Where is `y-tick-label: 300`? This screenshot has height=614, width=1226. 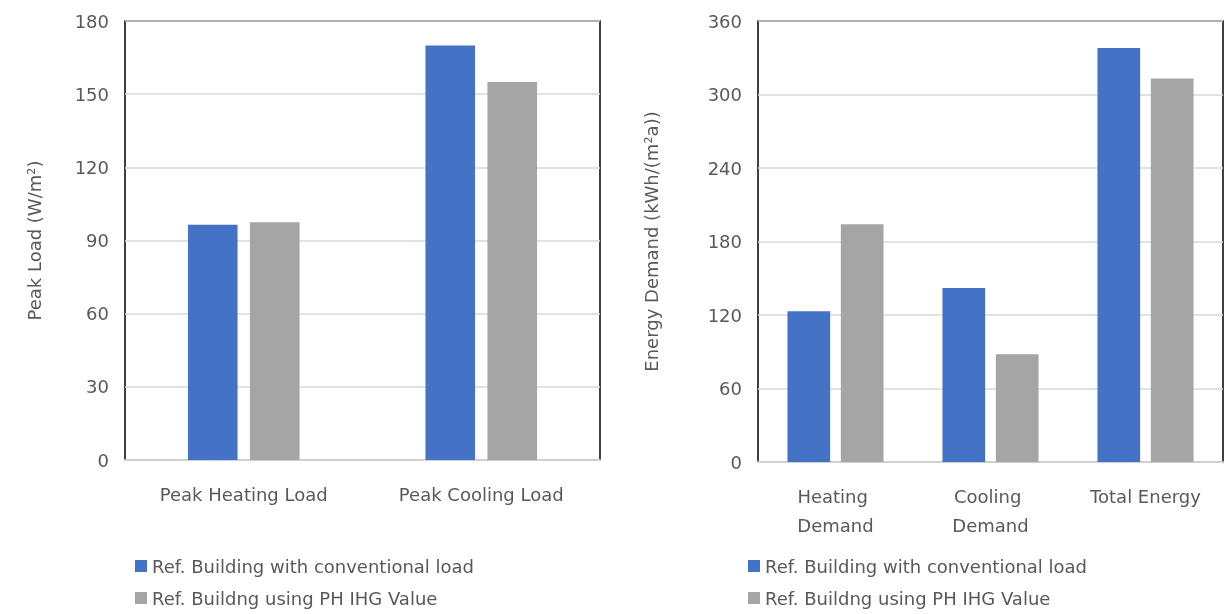 y-tick-label: 300 is located at coordinates (724, 94).